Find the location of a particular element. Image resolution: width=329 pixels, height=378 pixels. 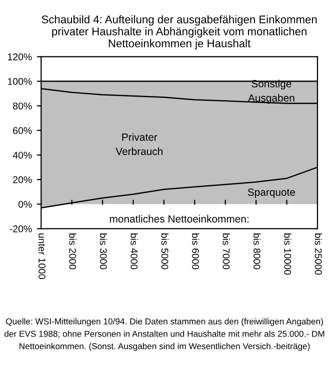

x-tick-label: bis 10000 is located at coordinates (288, 254).